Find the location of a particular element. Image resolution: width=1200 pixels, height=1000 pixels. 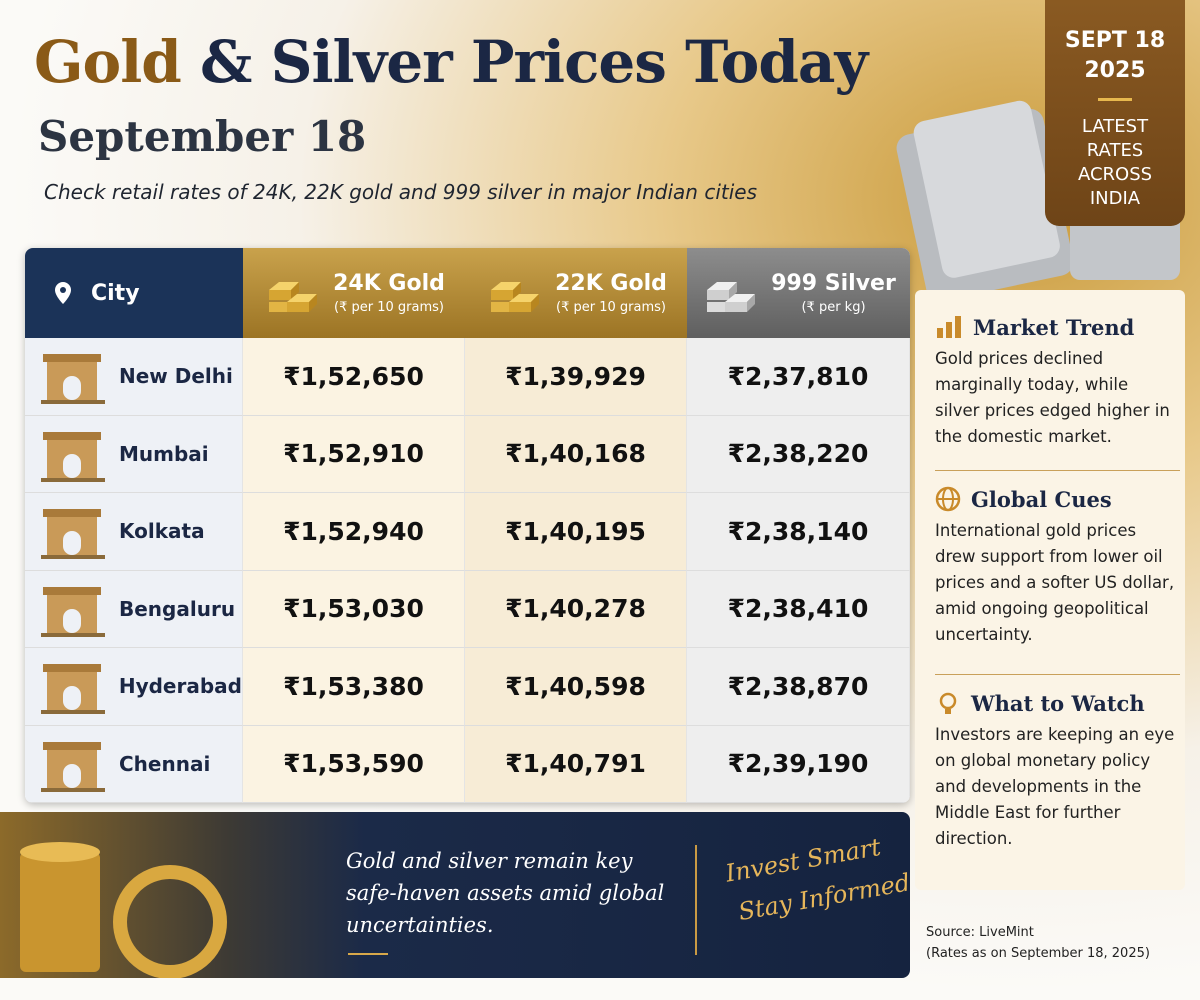

banner is located at coordinates (455, 895).